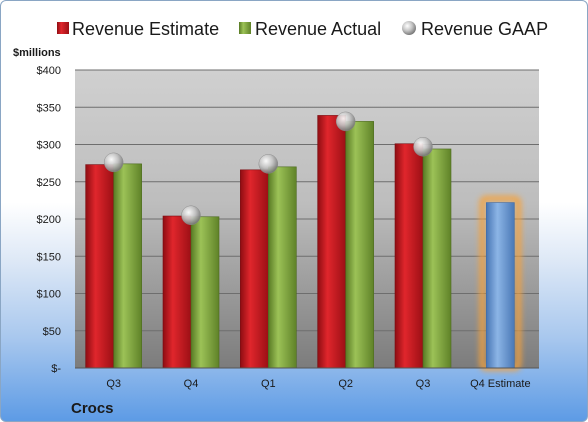  I want to click on legend-swatch-actual, so click(245, 28).